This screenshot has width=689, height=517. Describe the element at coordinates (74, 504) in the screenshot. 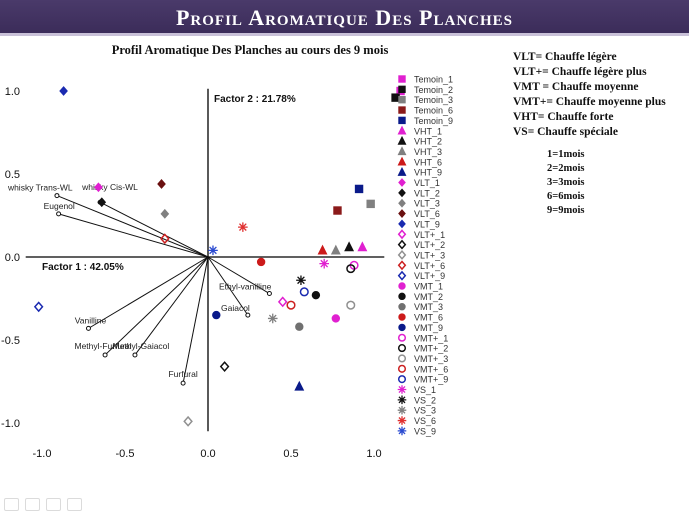

I see `forward-icon` at that location.